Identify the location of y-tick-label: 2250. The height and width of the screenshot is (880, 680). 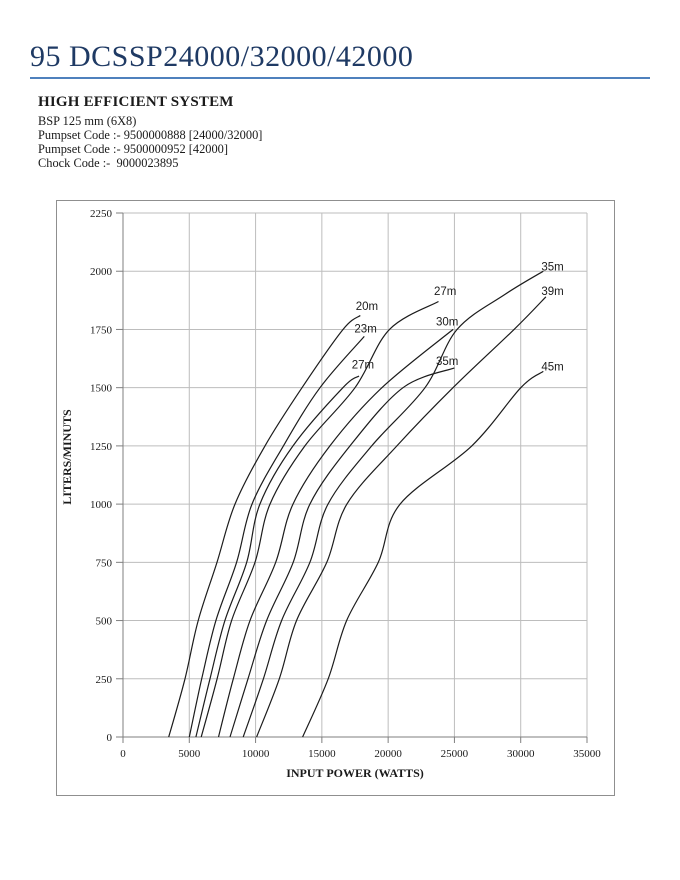
(101, 214).